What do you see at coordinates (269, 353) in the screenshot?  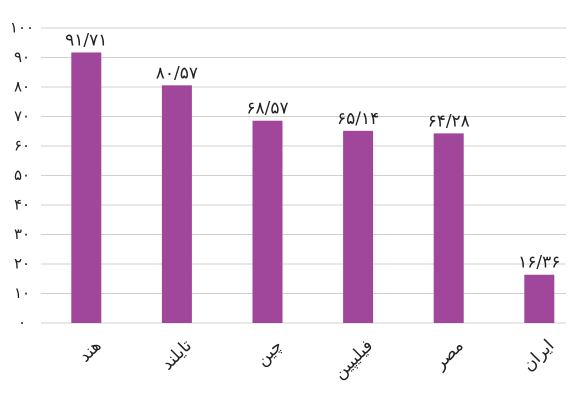 I see `x-tick-label: چین` at bounding box center [269, 353].